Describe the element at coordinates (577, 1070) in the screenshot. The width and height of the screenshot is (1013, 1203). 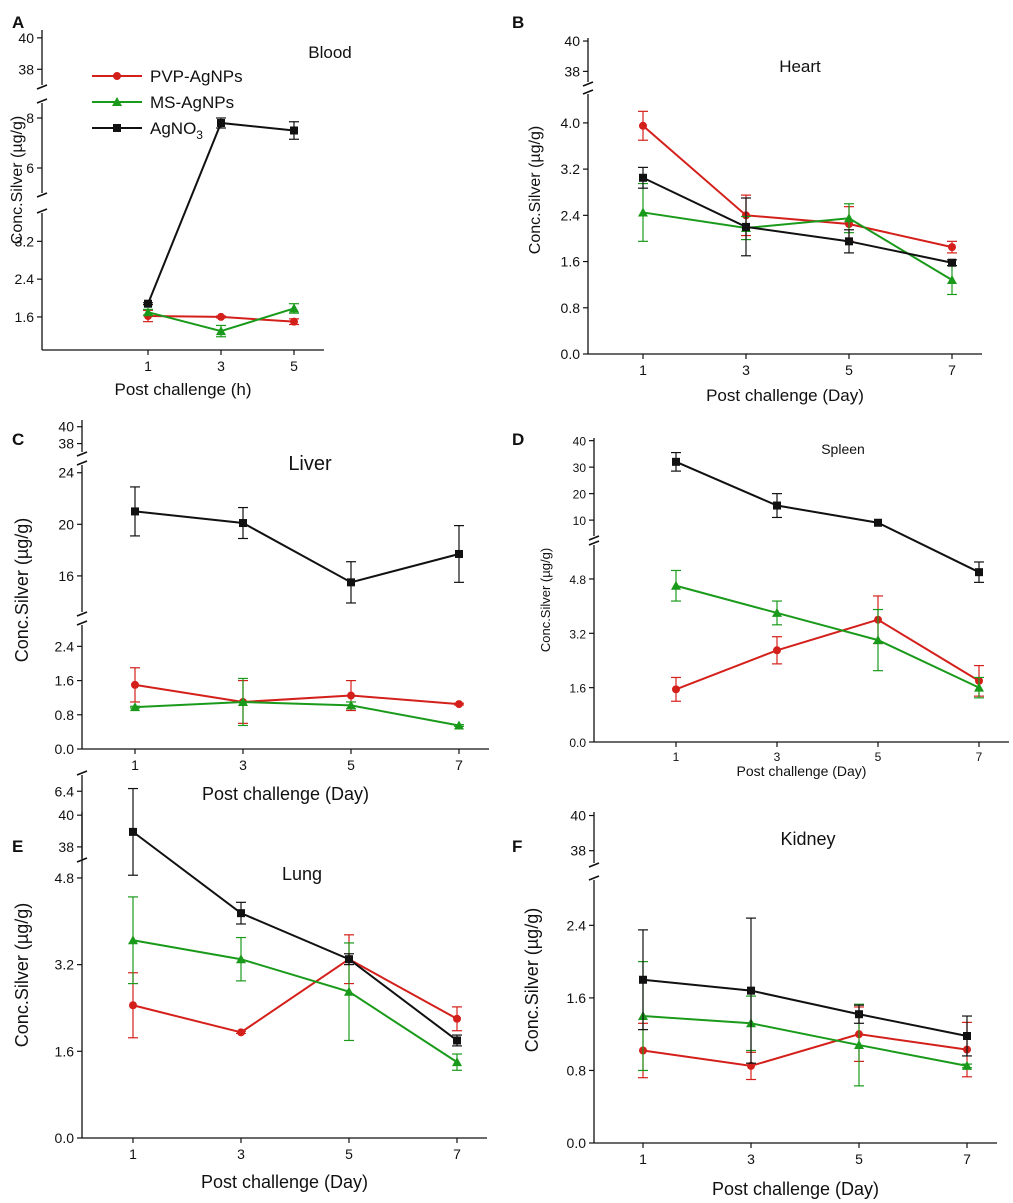
I see `y-tick-label: 0.8` at that location.